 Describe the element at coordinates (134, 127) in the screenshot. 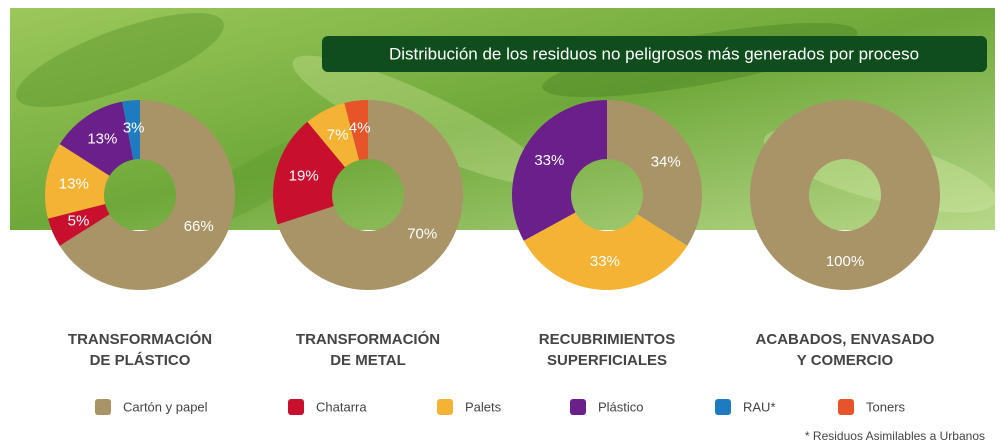

I see `data-label: 3%` at that location.